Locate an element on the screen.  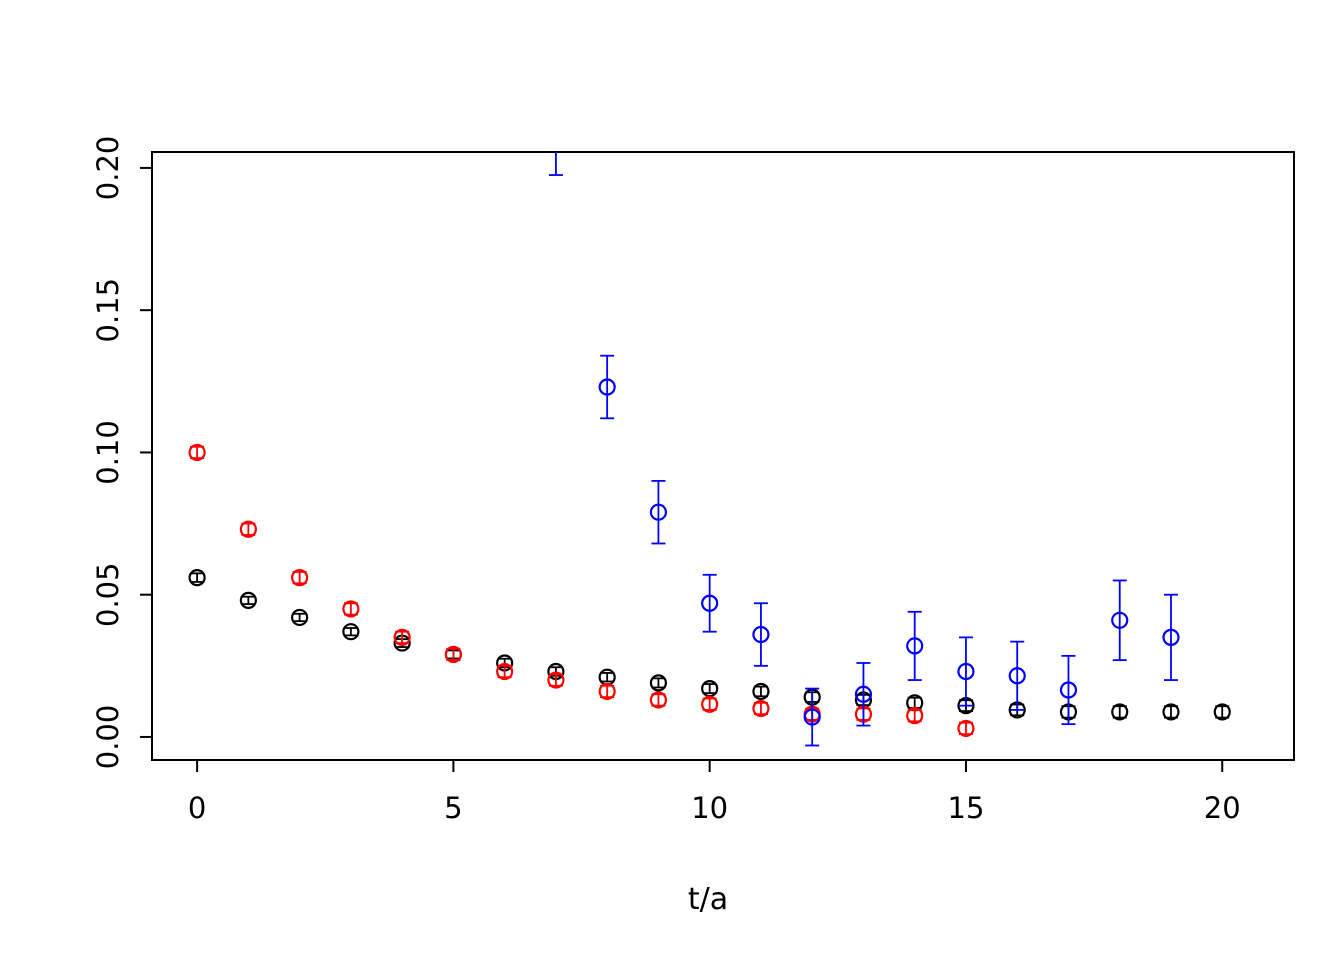
x-tick-label: 10 is located at coordinates (709, 808).